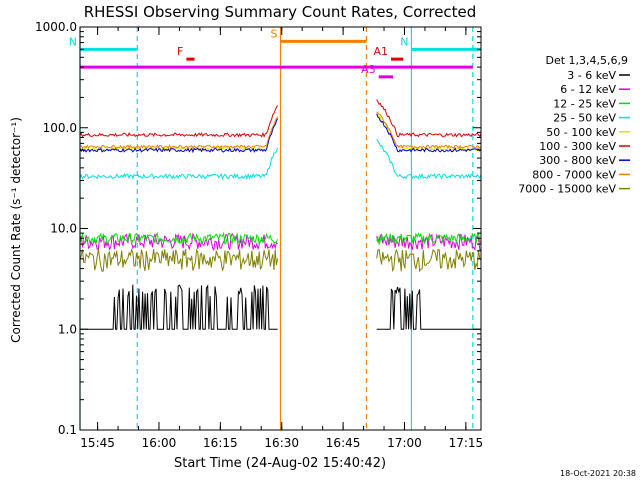 This screenshot has height=480, width=640. Describe the element at coordinates (404, 443) in the screenshot. I see `x-tick-label: 17:00` at that location.